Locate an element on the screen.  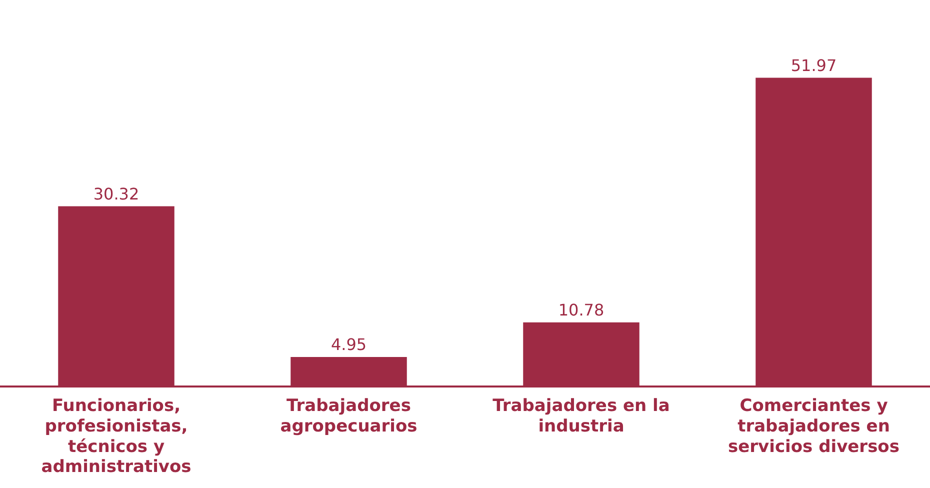
data-label: 10.78 is located at coordinates (581, 310).